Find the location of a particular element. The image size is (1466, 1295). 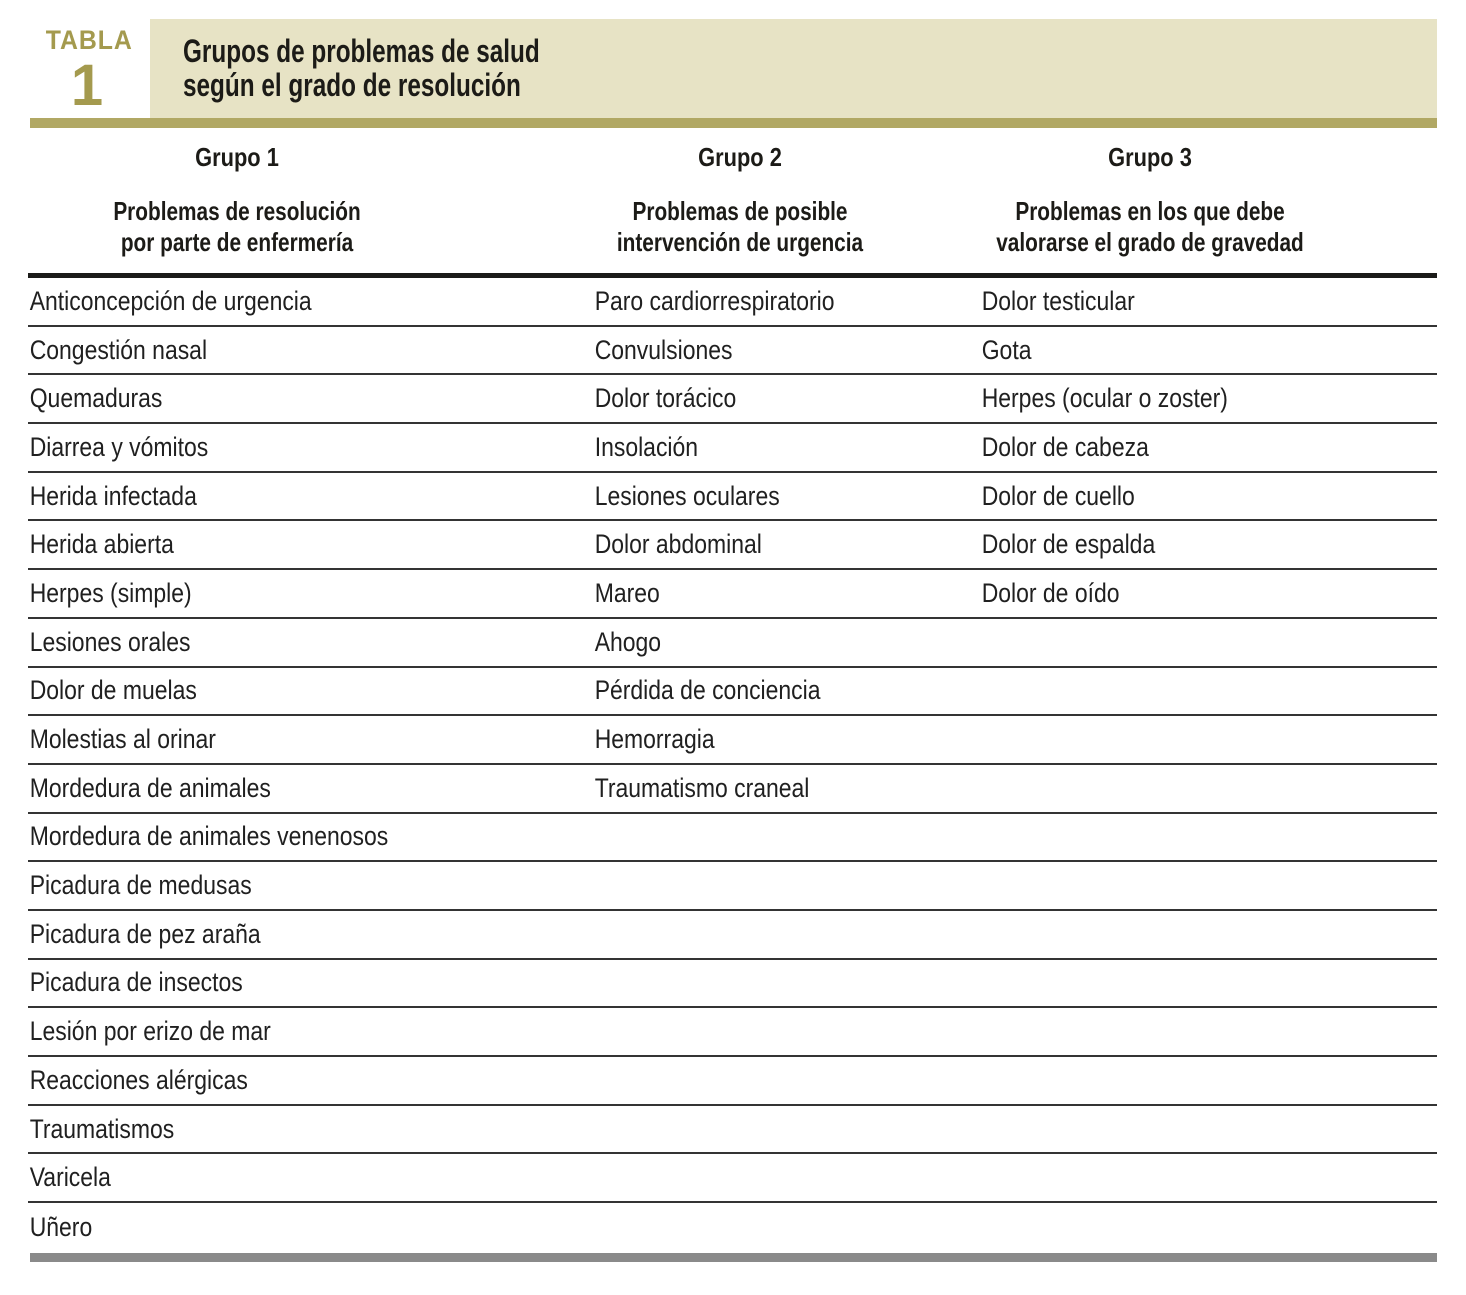

table-row: Picadura de pez araña is located at coordinates (732, 935).